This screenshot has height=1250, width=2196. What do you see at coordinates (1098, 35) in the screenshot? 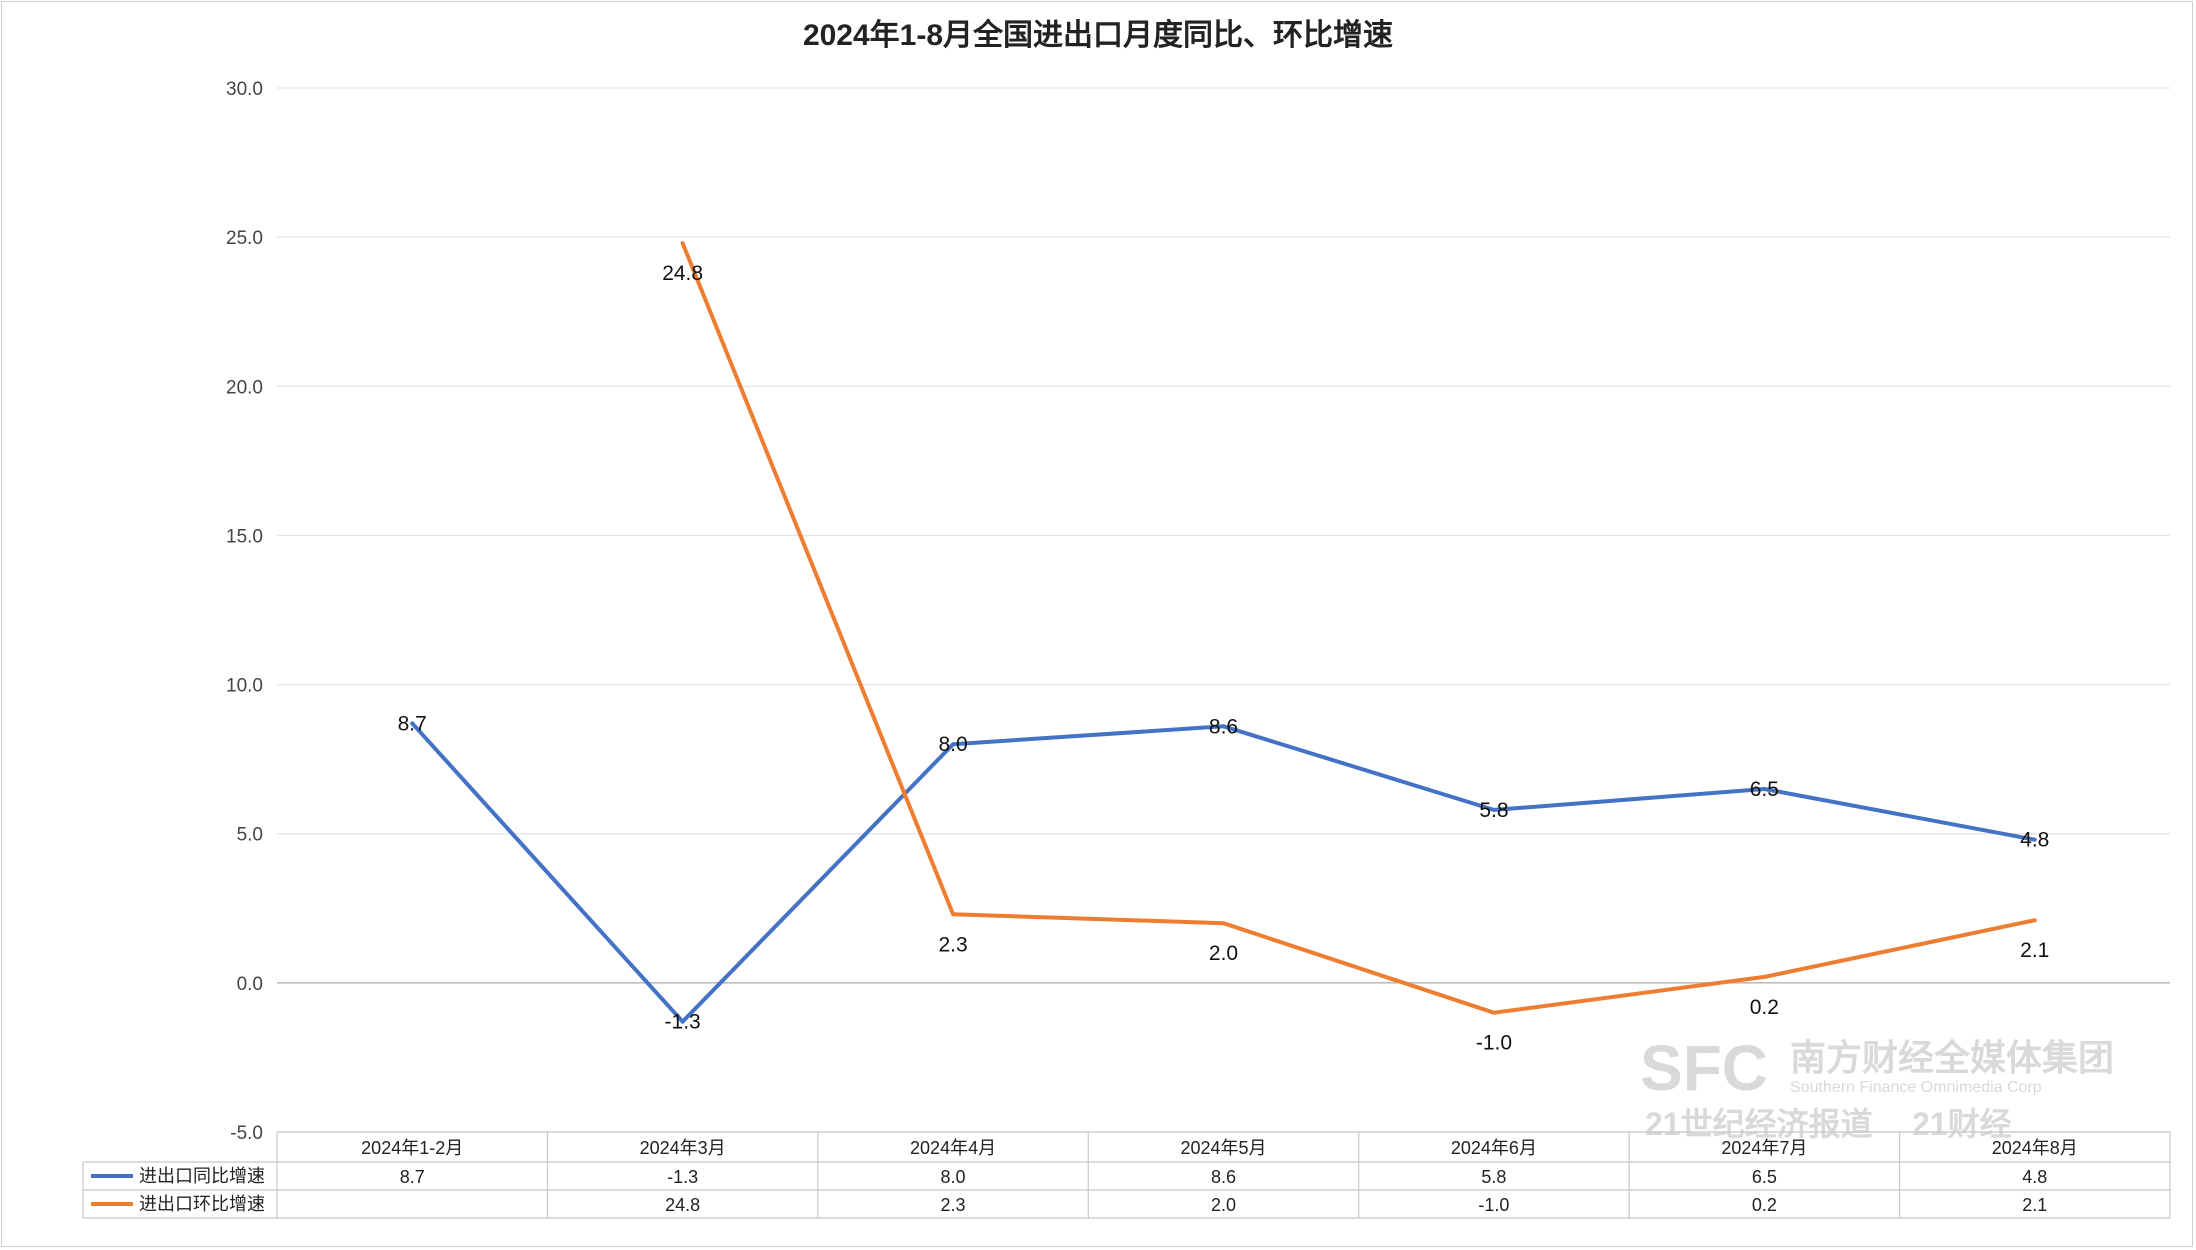
I see `chart-title: 2024年1-8月全国进出口月度同比、环比增速` at bounding box center [1098, 35].